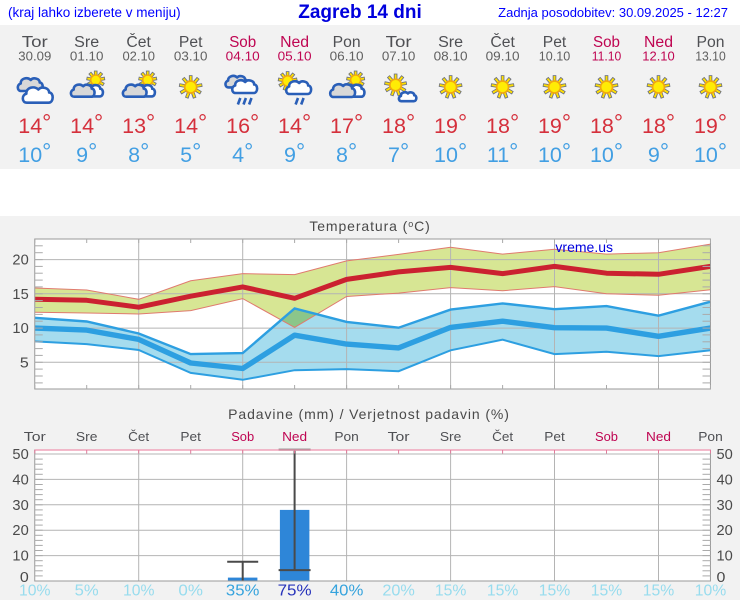 The image size is (740, 600). What do you see at coordinates (295, 56) in the screenshot?
I see `svg-text: 05.10` at bounding box center [295, 56].